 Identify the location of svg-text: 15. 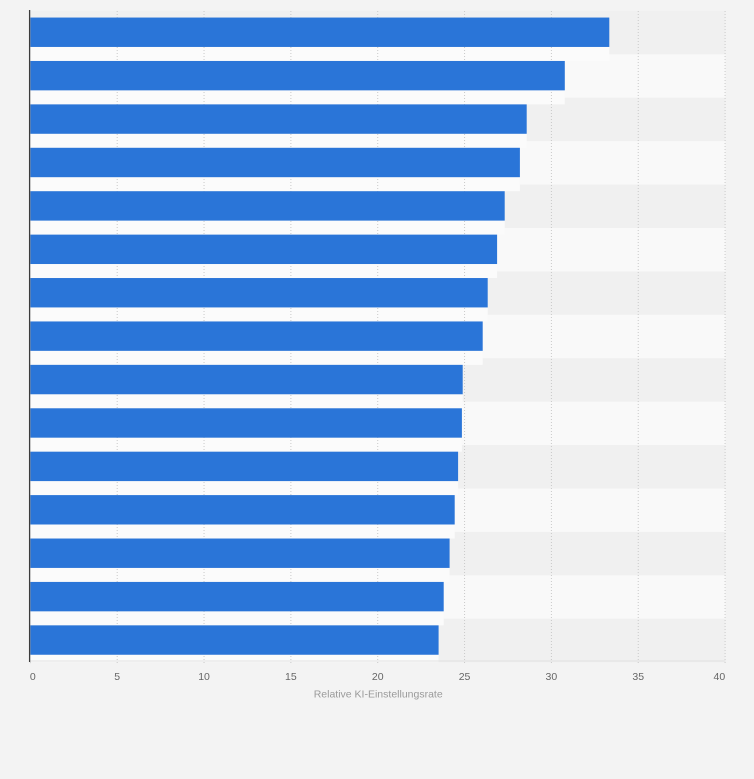
(291, 677).